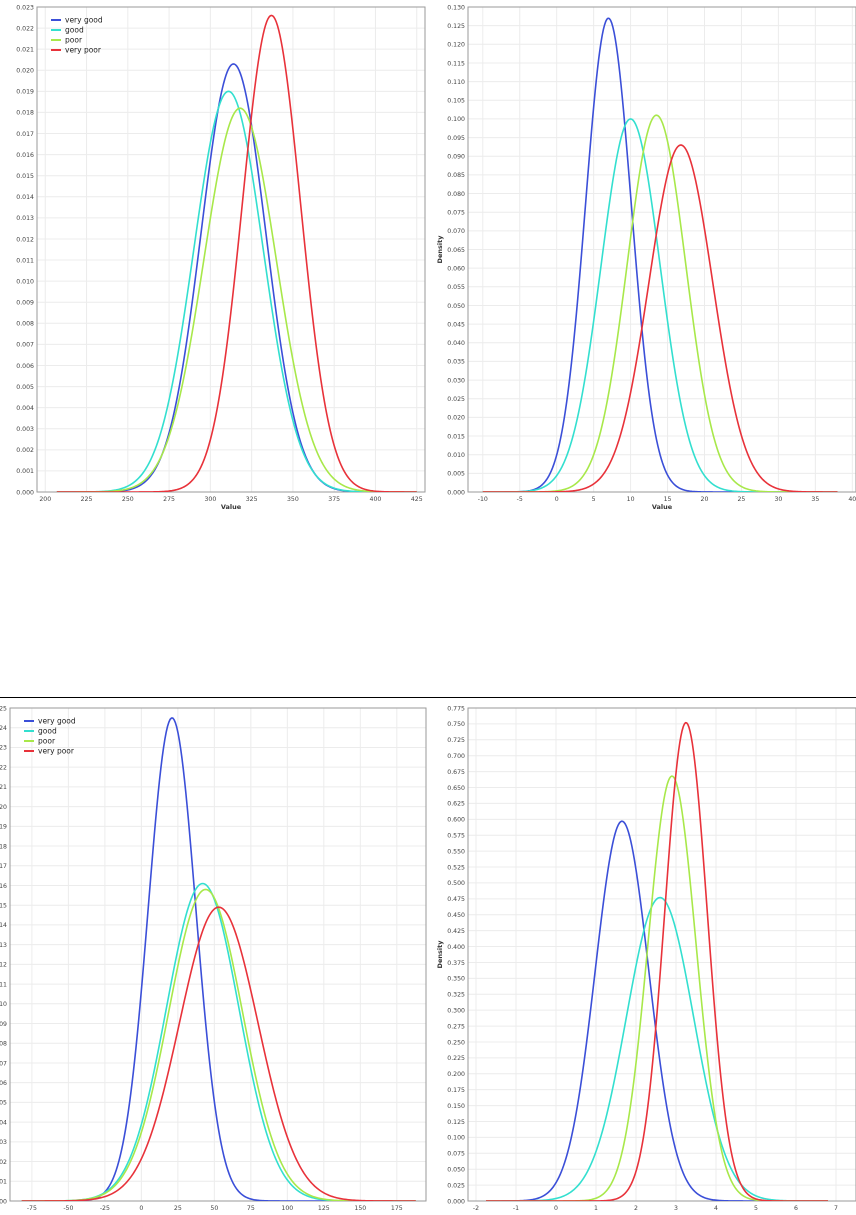 The image size is (856, 1215). I want to click on y-tick-label: 0.600, so click(456, 820).